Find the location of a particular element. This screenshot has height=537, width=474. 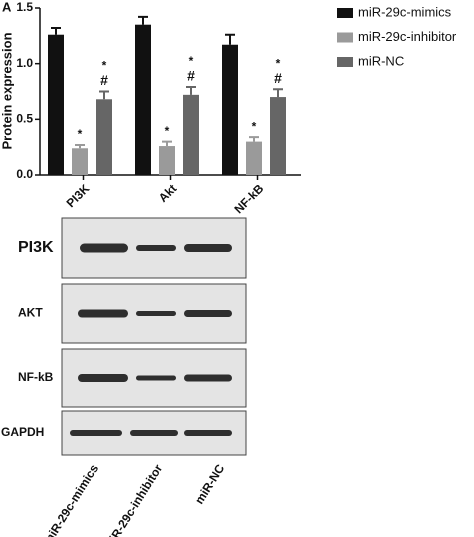

y-axis-label: Protein expression is located at coordinates (7, 90).